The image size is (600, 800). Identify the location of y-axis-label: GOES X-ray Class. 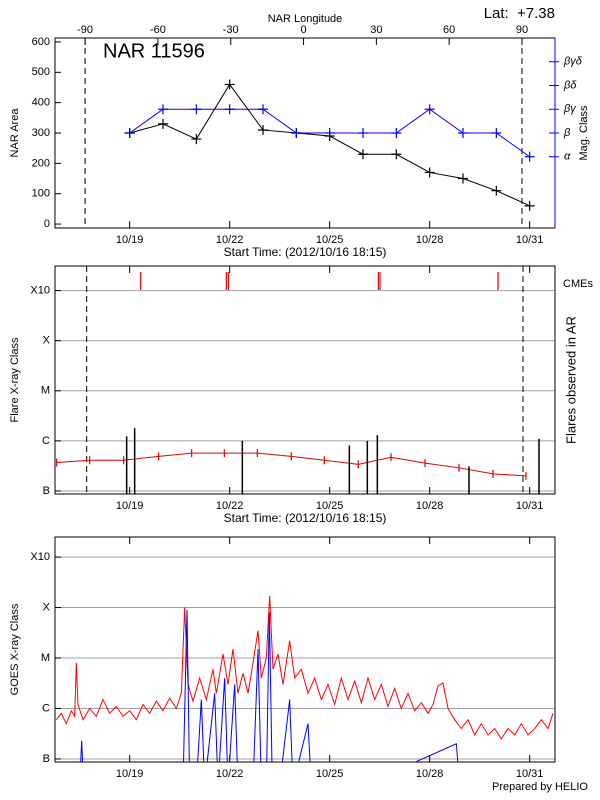
(15, 649).